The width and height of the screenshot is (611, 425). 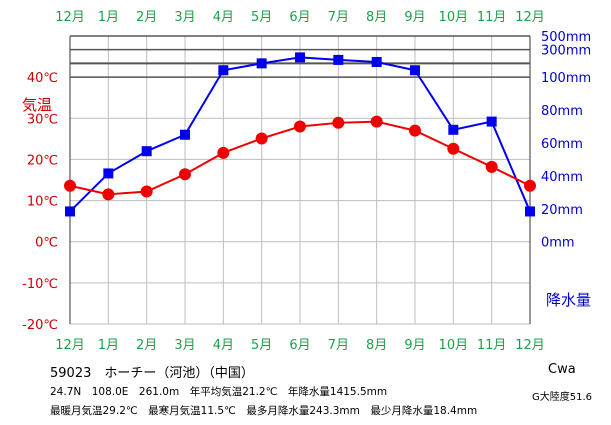 What do you see at coordinates (562, 111) in the screenshot?
I see `precipitation-tick-label: 80mm` at bounding box center [562, 111].